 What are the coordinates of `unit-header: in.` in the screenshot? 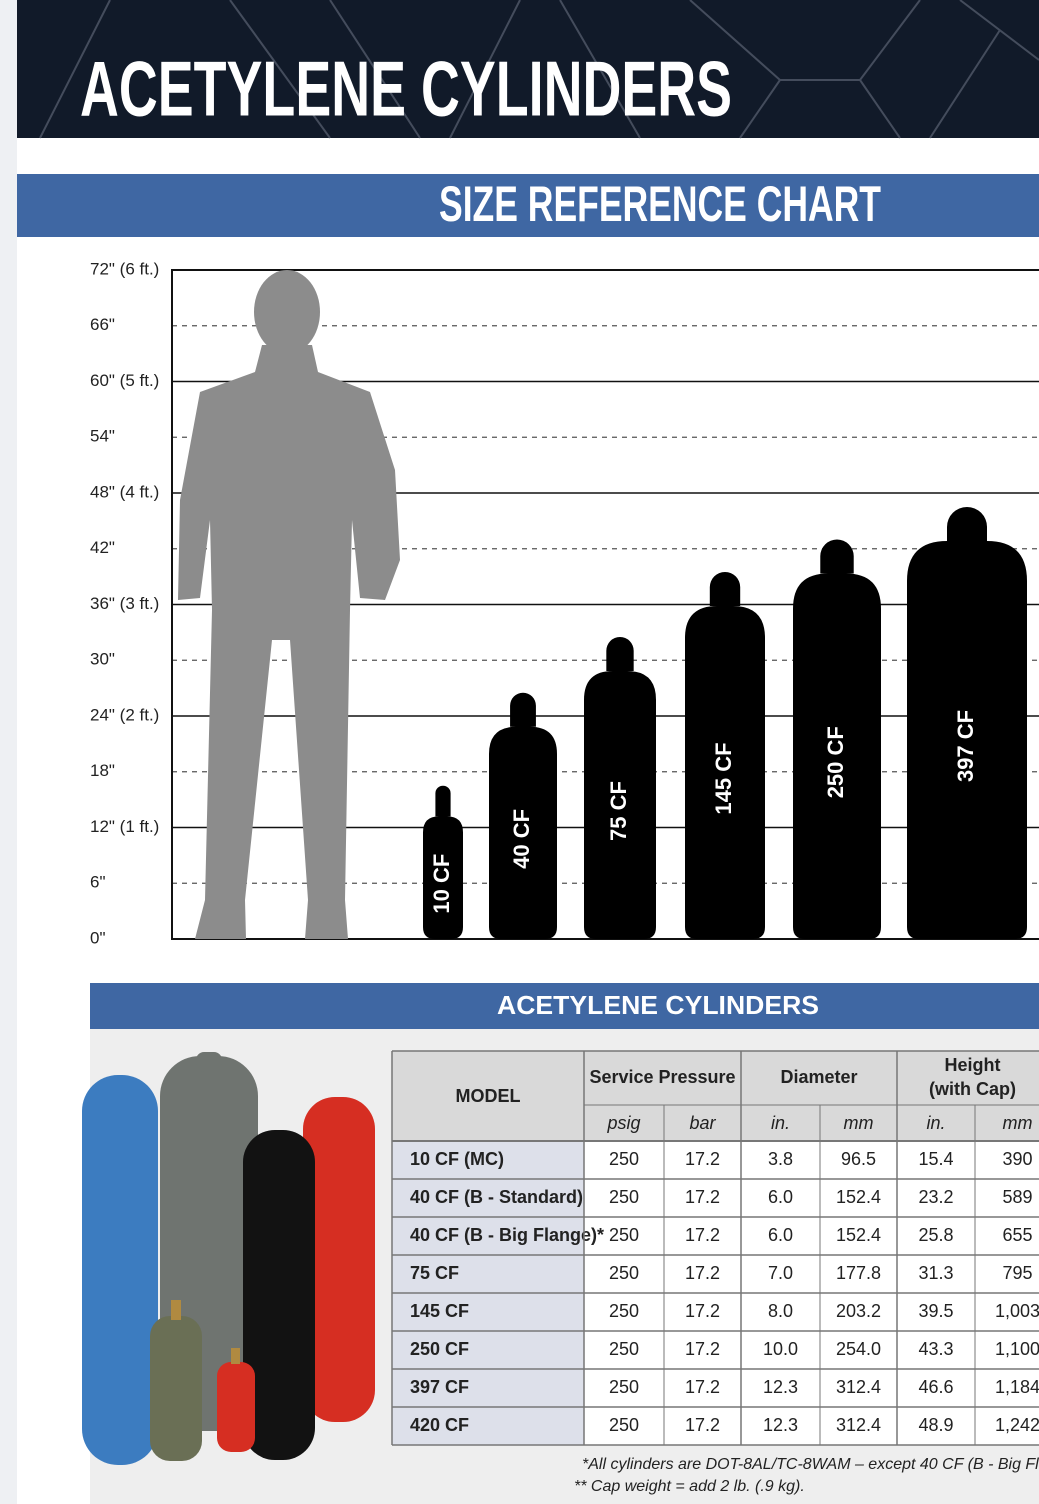 It's located at (935, 1123).